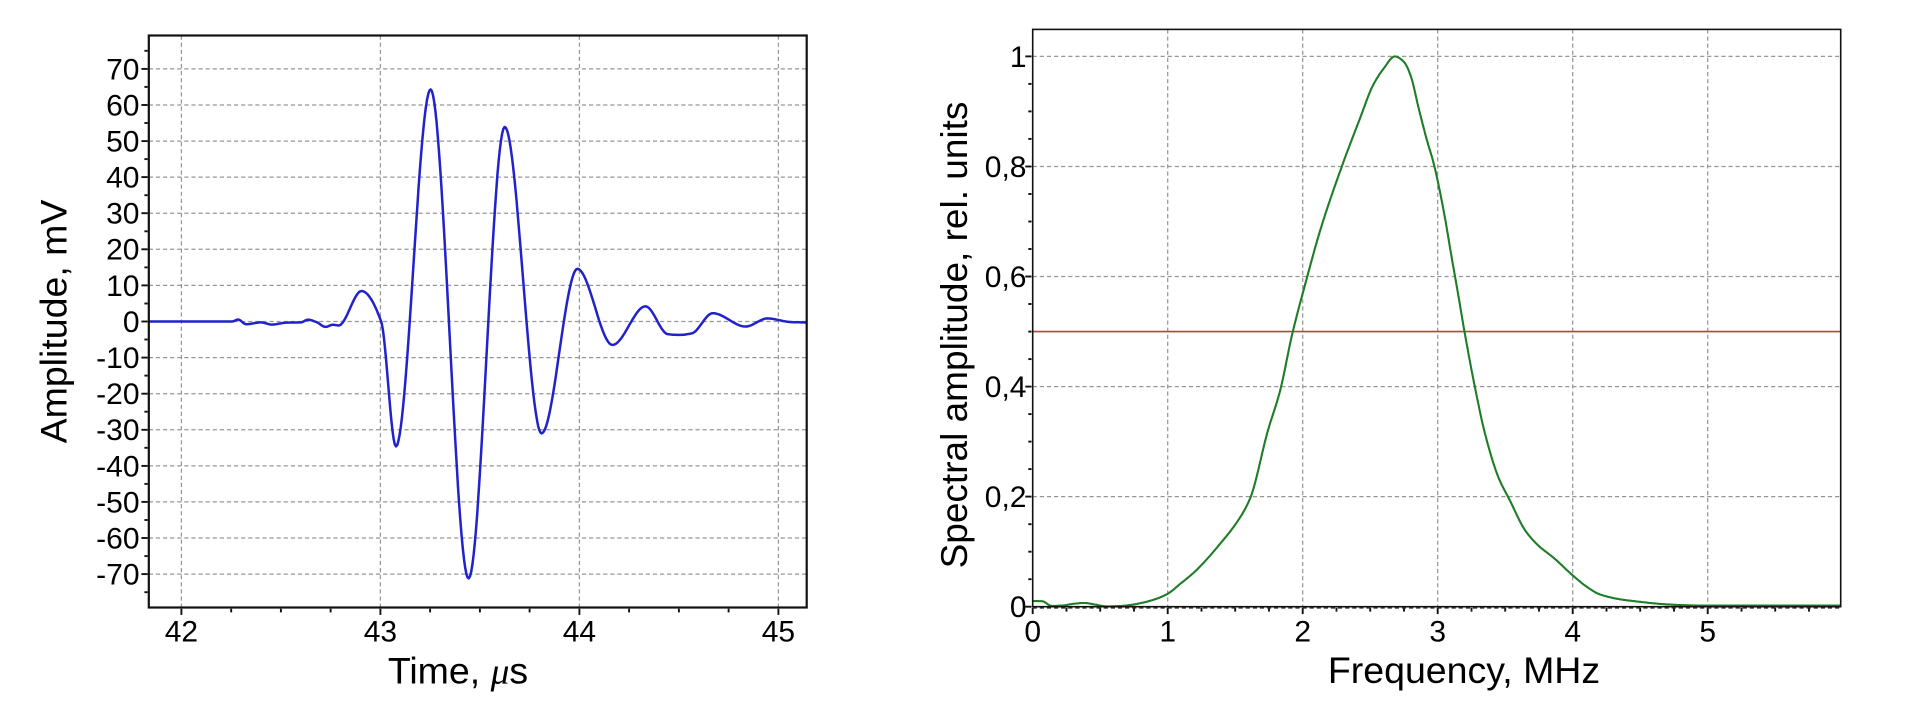 This screenshot has width=1908, height=720. I want to click on svg-text: 40, so click(122, 178).